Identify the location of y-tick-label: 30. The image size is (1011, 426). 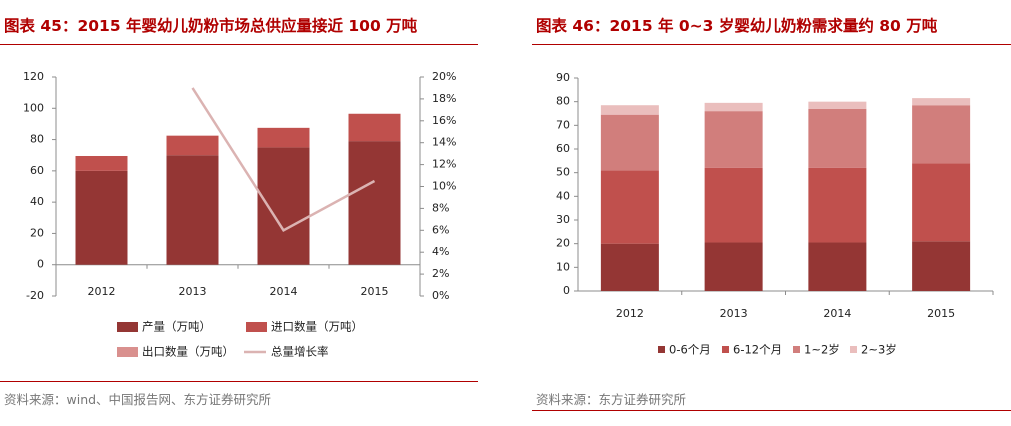
(563, 219).